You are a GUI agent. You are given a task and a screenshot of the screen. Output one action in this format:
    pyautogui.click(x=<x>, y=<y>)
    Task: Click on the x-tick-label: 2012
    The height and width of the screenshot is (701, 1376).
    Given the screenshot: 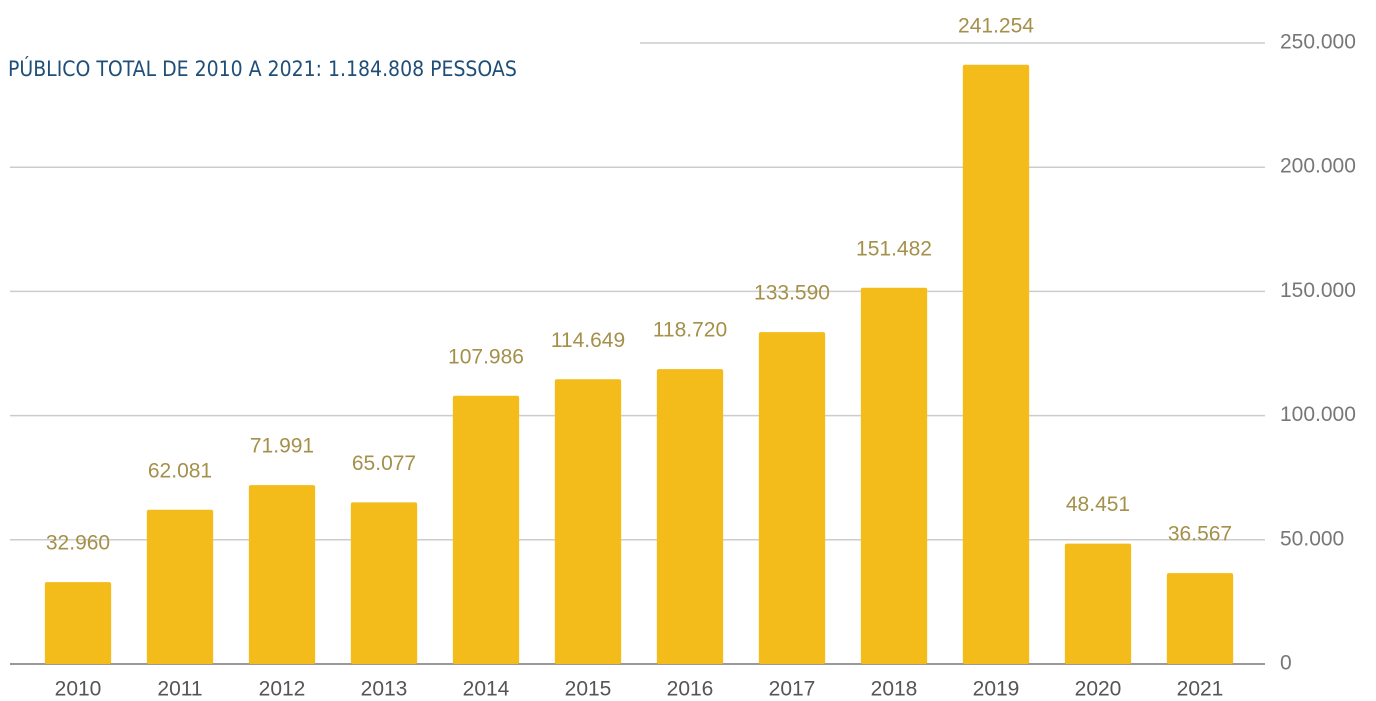 What is the action you would take?
    pyautogui.click(x=282, y=689)
    